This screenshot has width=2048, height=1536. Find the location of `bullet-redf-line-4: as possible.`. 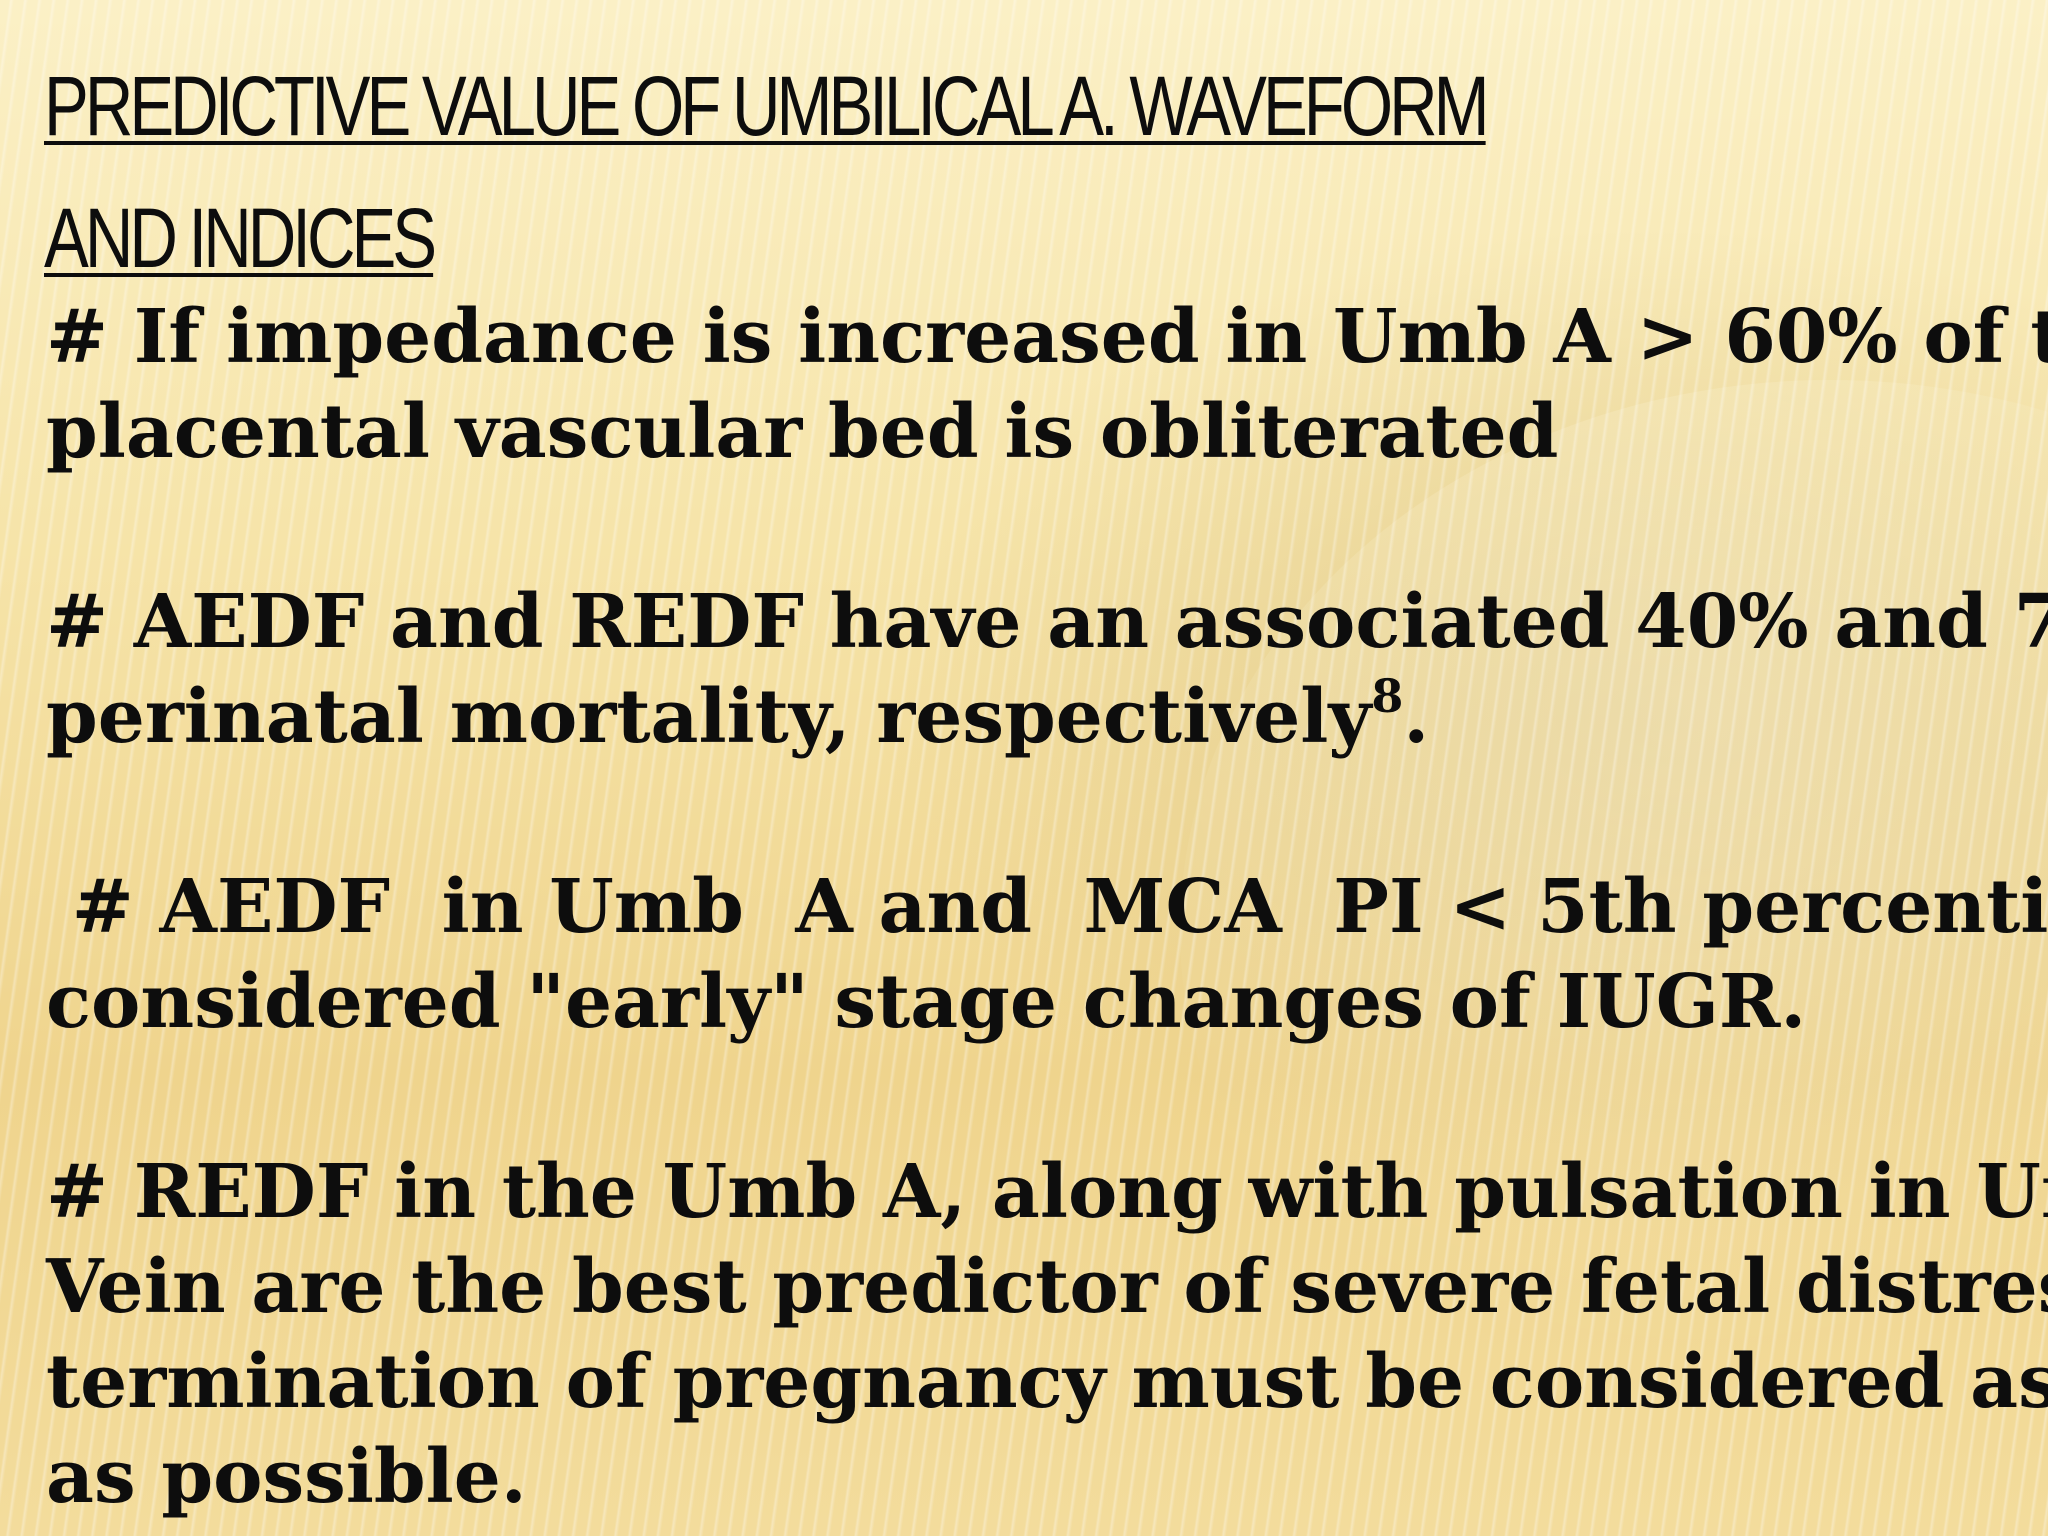

bullet-redf-line-4: as possible. is located at coordinates (286, 1477).